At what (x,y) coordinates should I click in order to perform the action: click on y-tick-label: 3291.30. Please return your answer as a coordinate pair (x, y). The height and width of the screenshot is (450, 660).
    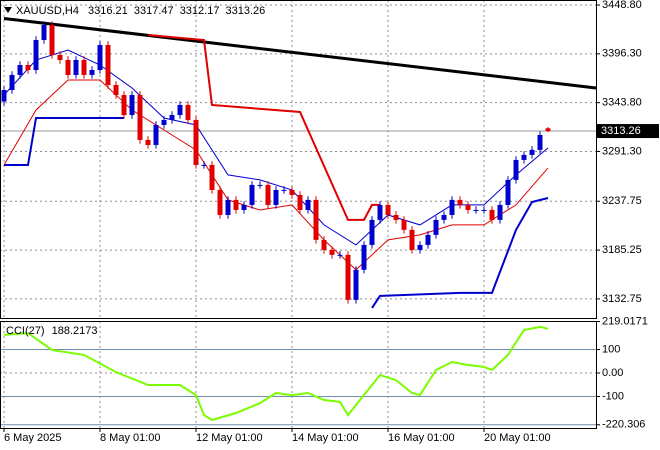
    Looking at the image, I should click on (622, 151).